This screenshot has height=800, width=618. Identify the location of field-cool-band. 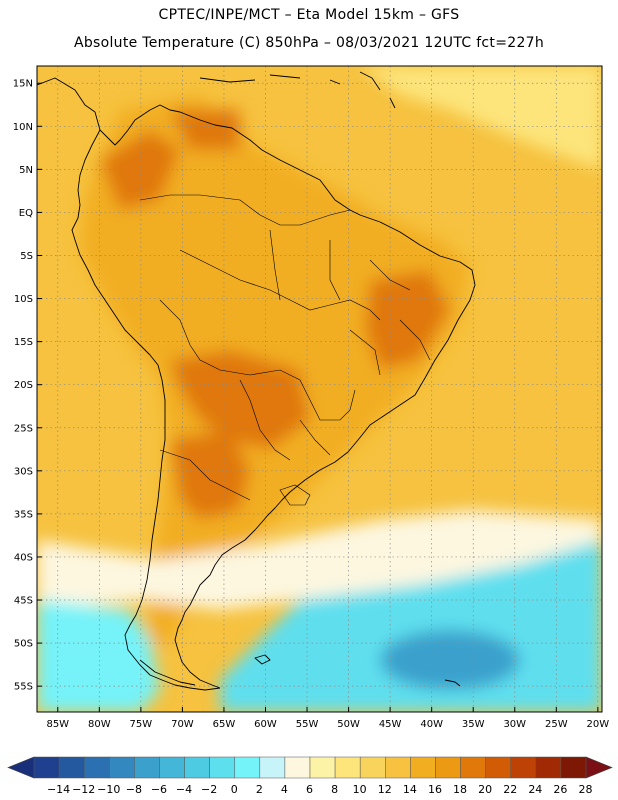
(319, 560).